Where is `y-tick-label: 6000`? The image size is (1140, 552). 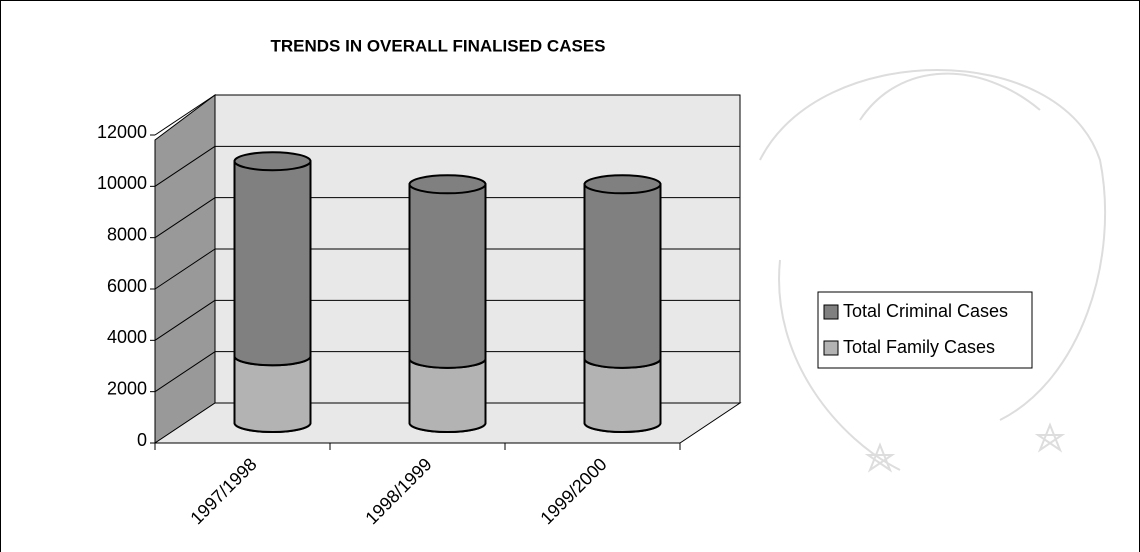 y-tick-label: 6000 is located at coordinates (127, 286).